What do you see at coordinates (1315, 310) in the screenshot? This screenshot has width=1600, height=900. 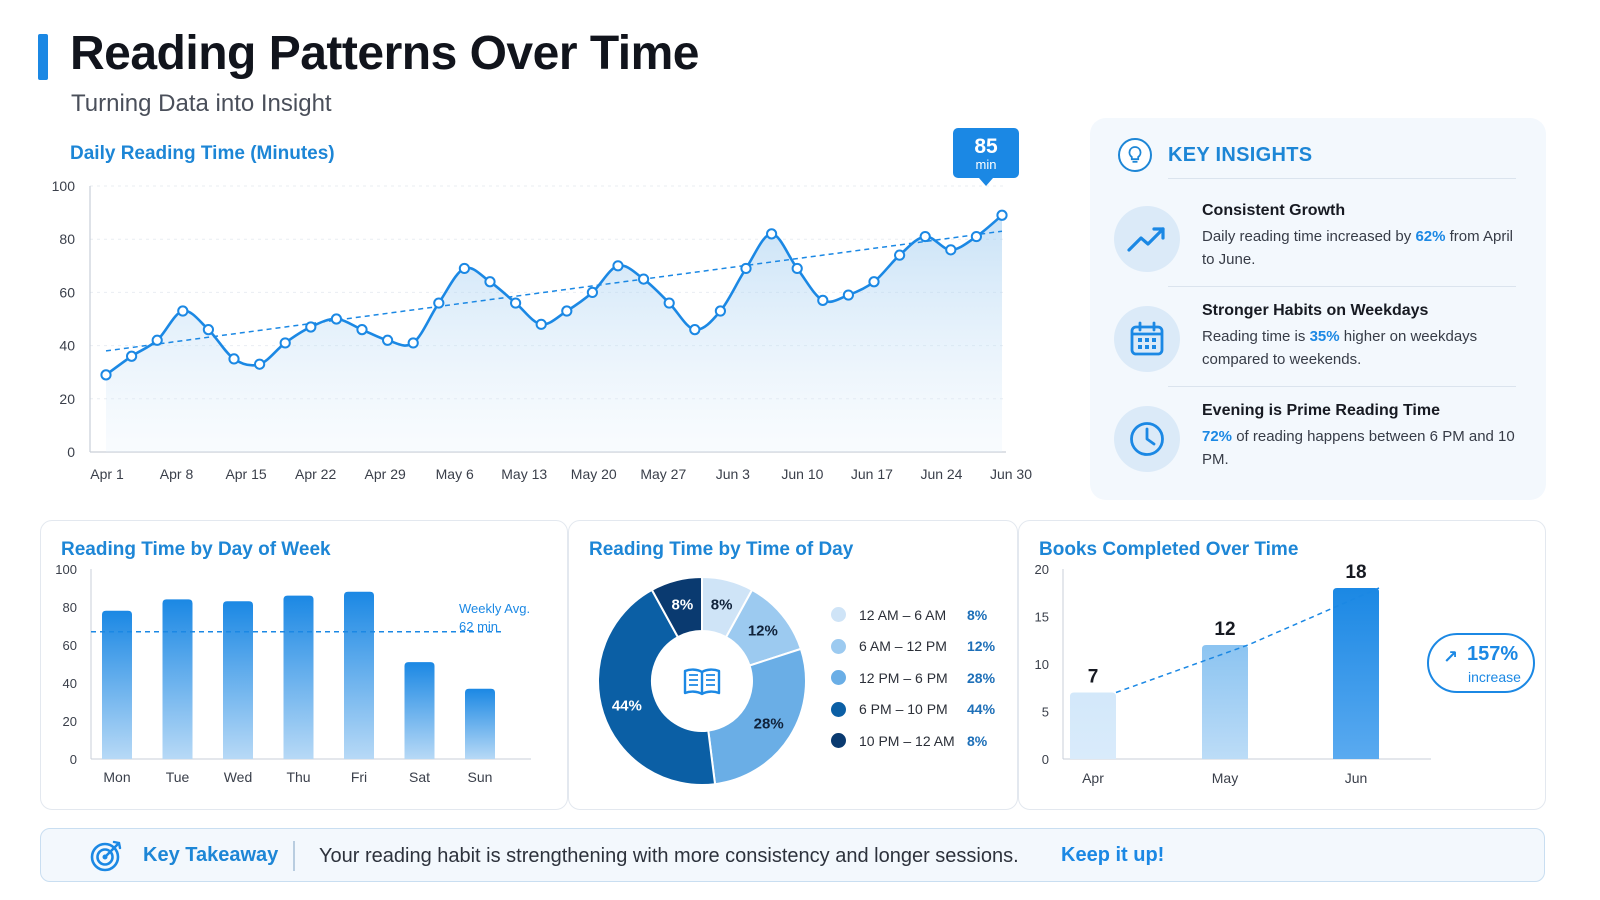 I see `insight-title: Stronger Habits on Weekdays` at bounding box center [1315, 310].